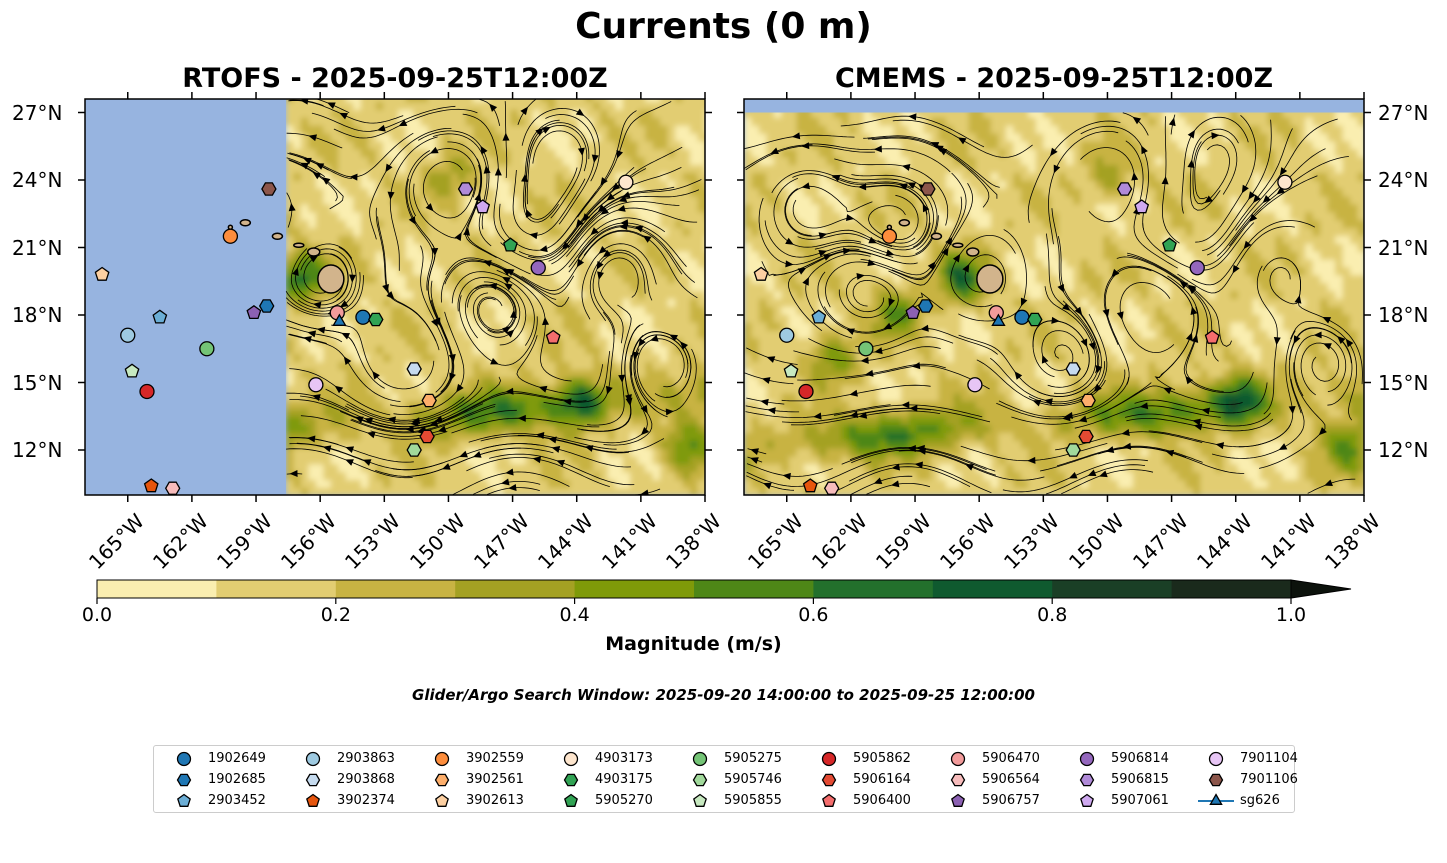 This screenshot has height=863, width=1447. Describe the element at coordinates (1140, 758) in the screenshot. I see `legend-label: 5906814` at that location.